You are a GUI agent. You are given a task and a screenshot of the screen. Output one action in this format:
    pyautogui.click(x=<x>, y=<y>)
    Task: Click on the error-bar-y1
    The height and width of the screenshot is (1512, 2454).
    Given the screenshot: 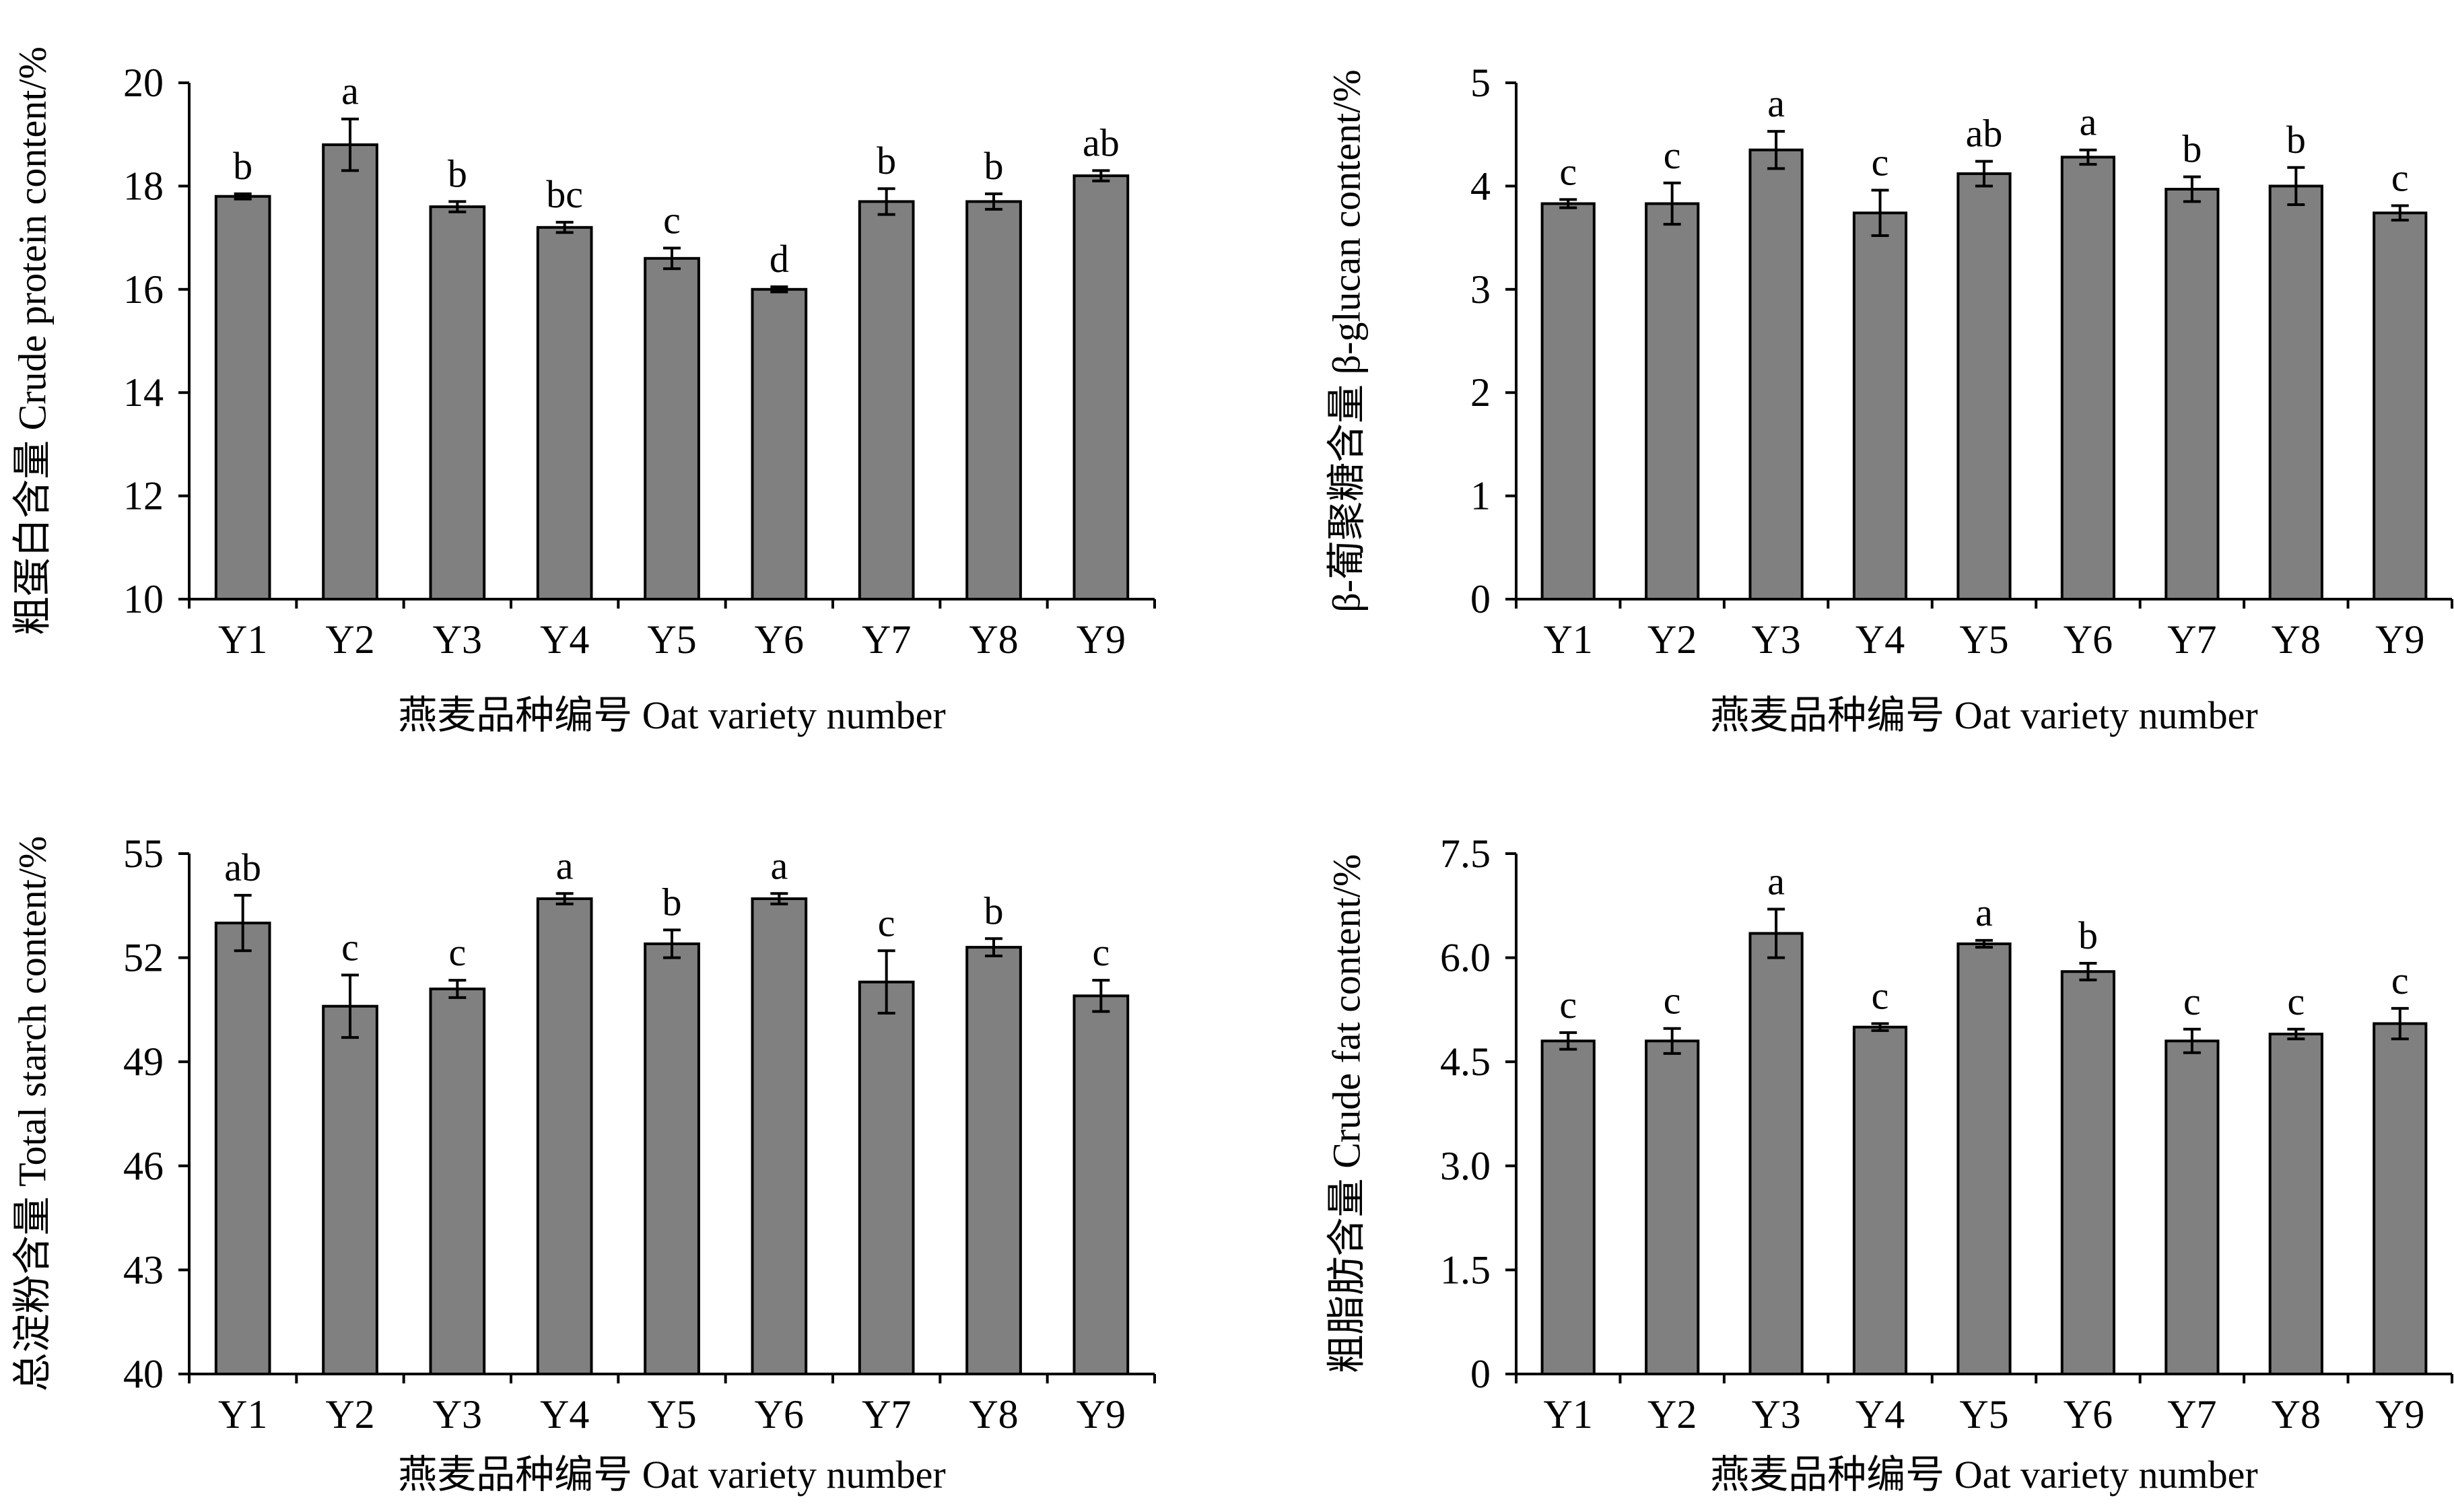 What is the action you would take?
    pyautogui.click(x=1568, y=1041)
    